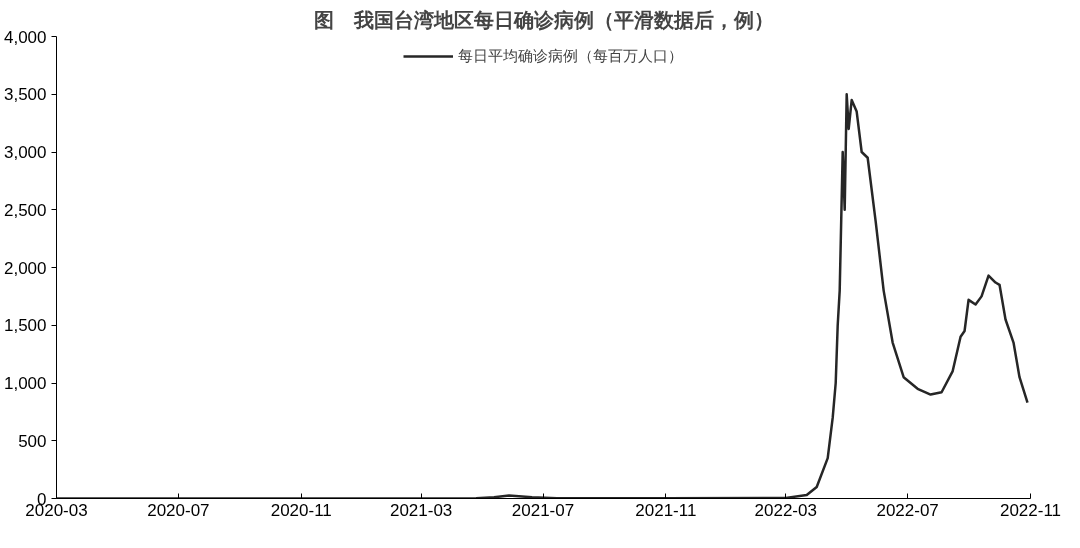 This screenshot has height=548, width=1080. What do you see at coordinates (25, 210) in the screenshot?
I see `y-tick-label: 2,500` at bounding box center [25, 210].